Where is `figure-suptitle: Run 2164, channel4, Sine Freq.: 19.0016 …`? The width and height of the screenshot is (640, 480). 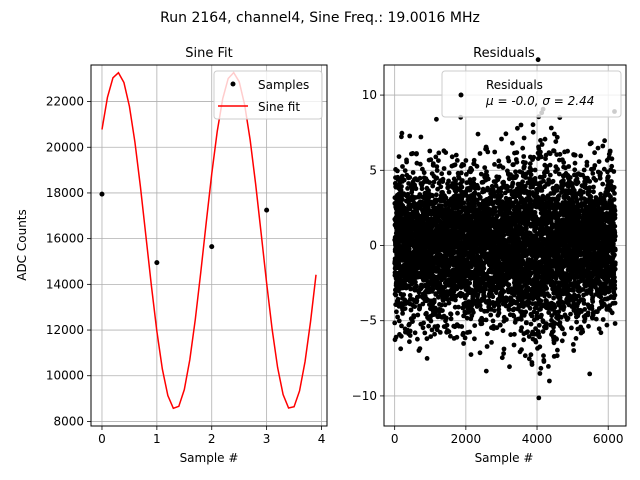 figure-suptitle: Run 2164, channel4, Sine Freq.: 19.0016 … is located at coordinates (320, 18).